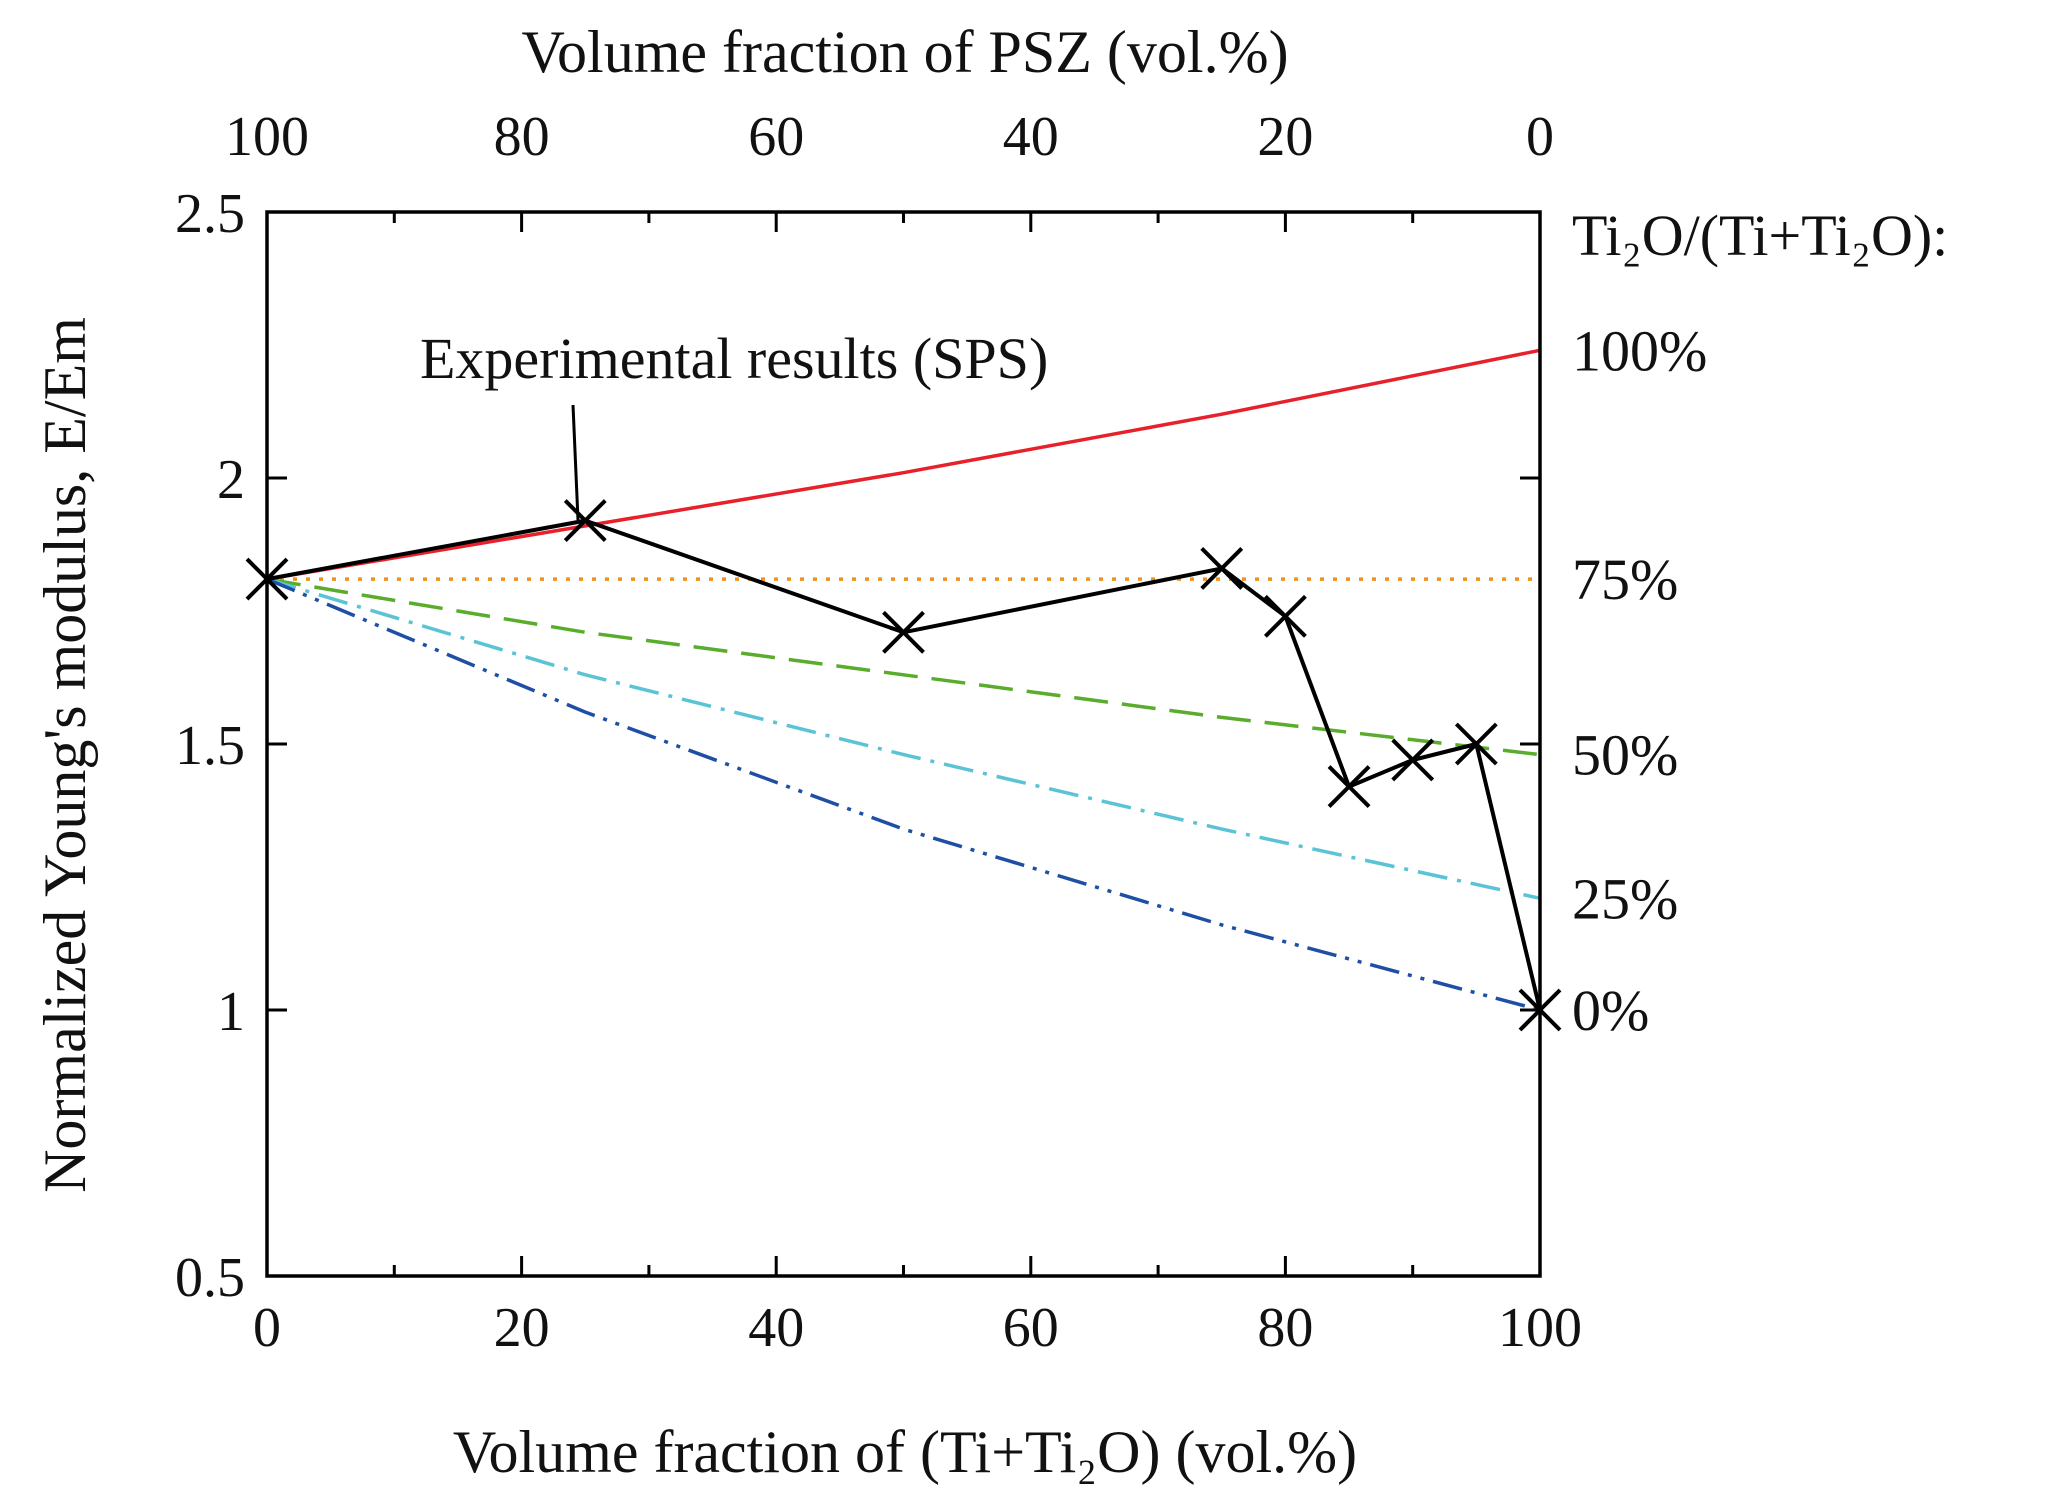 The width and height of the screenshot is (2064, 1499). Describe the element at coordinates (1610, 1010) in the screenshot. I see `ratio-label-0pct: 0%` at that location.